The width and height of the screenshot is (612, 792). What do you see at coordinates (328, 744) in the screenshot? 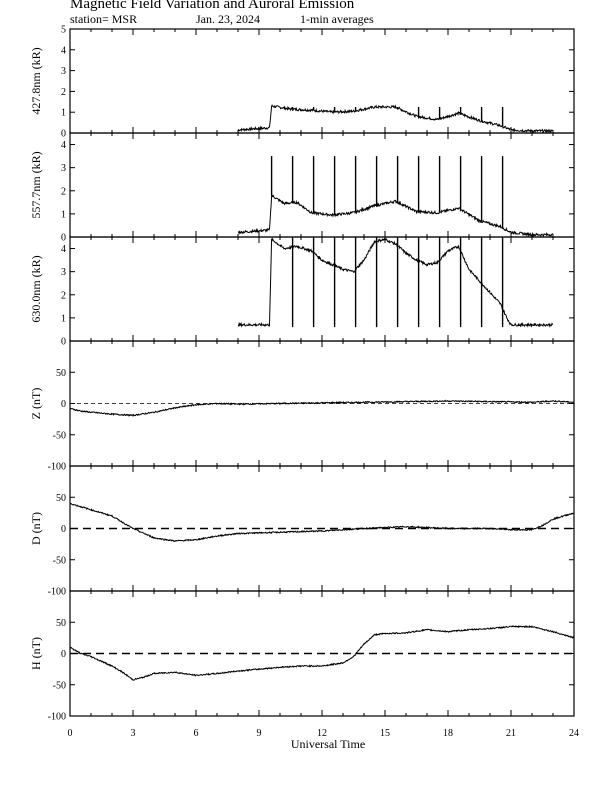
I see `x-axis-label: Universal Time` at bounding box center [328, 744].